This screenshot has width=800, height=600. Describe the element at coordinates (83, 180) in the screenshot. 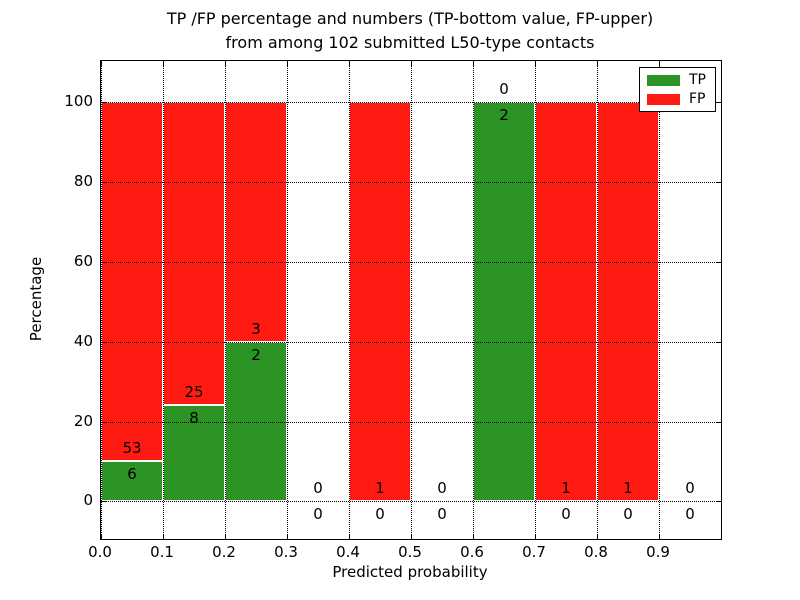

I see `y-tick-label: 80` at that location.